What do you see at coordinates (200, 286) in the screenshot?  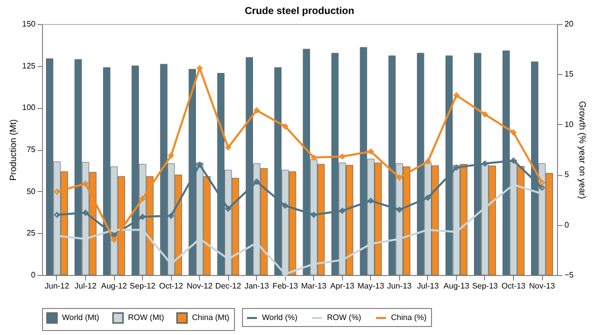 I see `x-tick-label: Nov-12` at bounding box center [200, 286].